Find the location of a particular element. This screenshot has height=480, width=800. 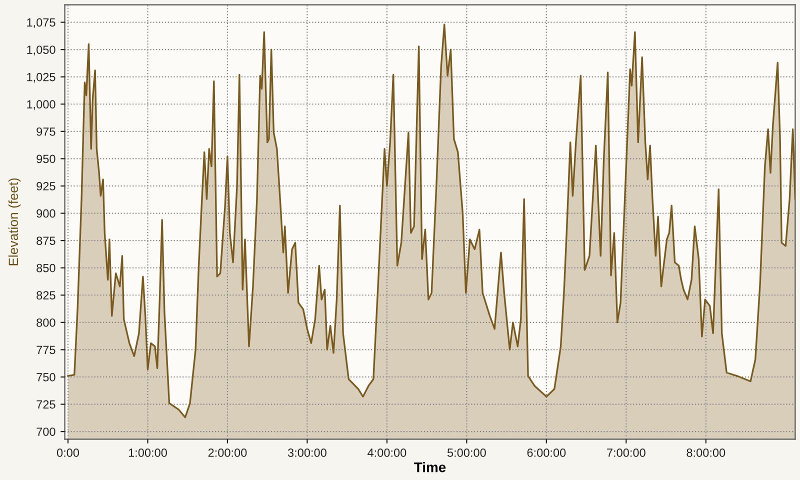

y-tick-label: 975 is located at coordinates (46, 131).